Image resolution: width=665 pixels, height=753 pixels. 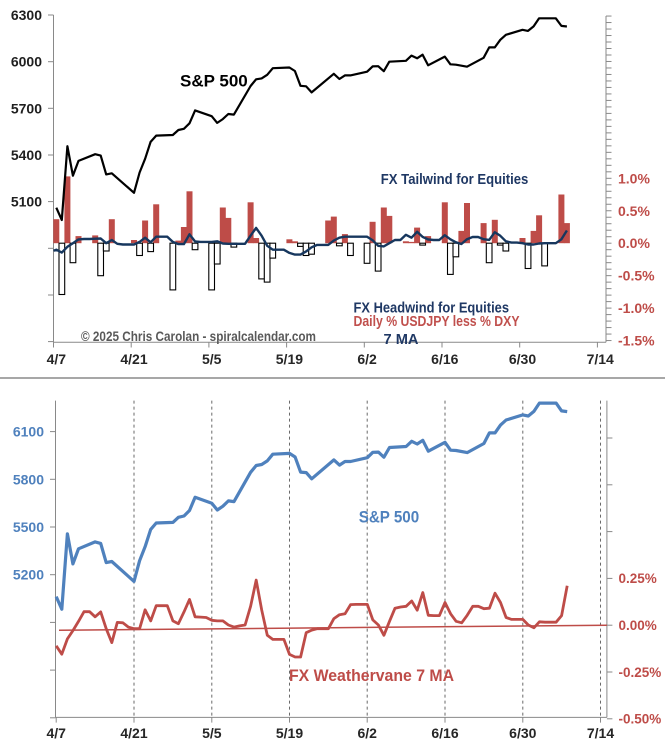 I want to click on svg-text: 5500, so click(x=28, y=527).